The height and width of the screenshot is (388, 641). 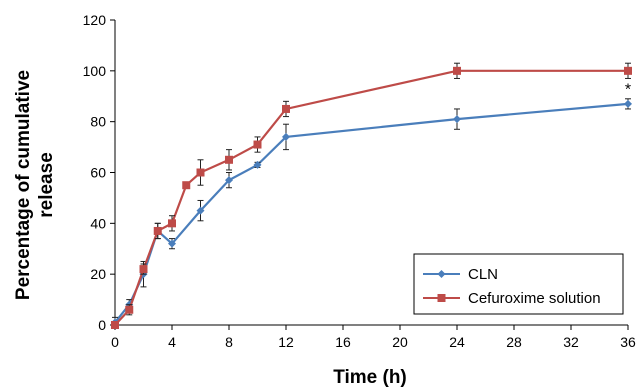 I want to click on x-tick-label: 8, so click(x=229, y=342).